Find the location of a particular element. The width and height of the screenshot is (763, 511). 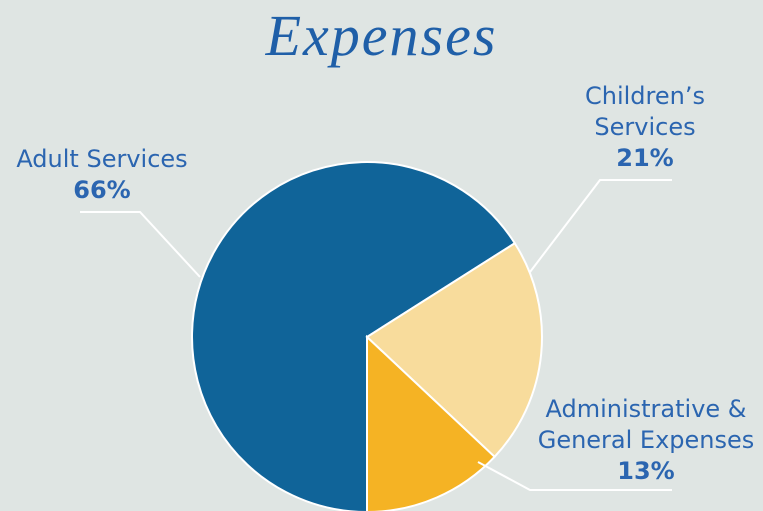

category-label: Adult Services is located at coordinates (102, 159).